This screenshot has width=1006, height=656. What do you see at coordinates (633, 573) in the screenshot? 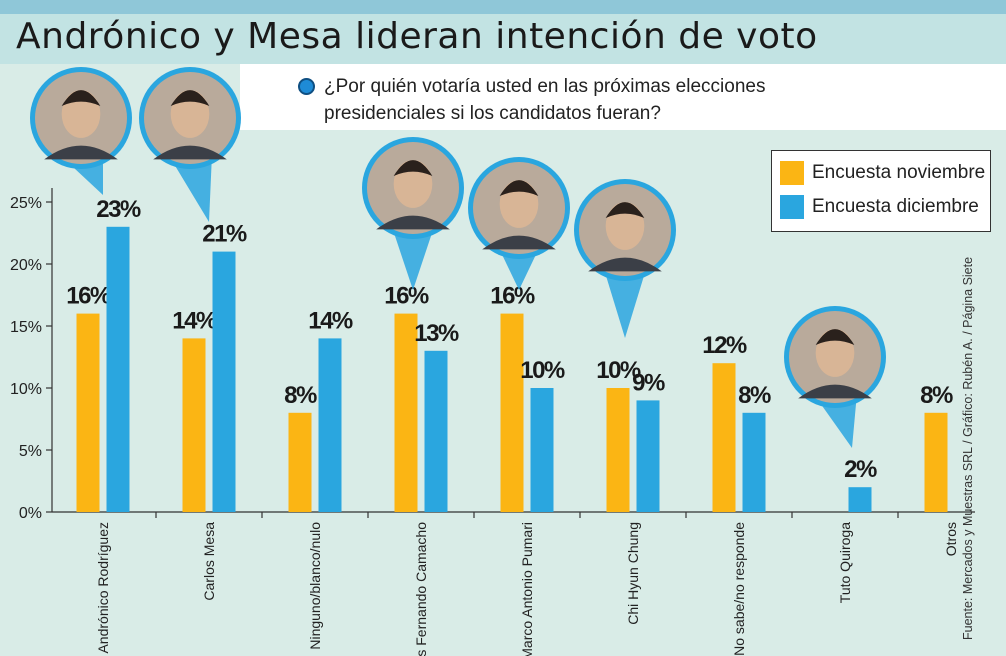
I see `category-label: Chi Hyun Chung` at bounding box center [633, 573].